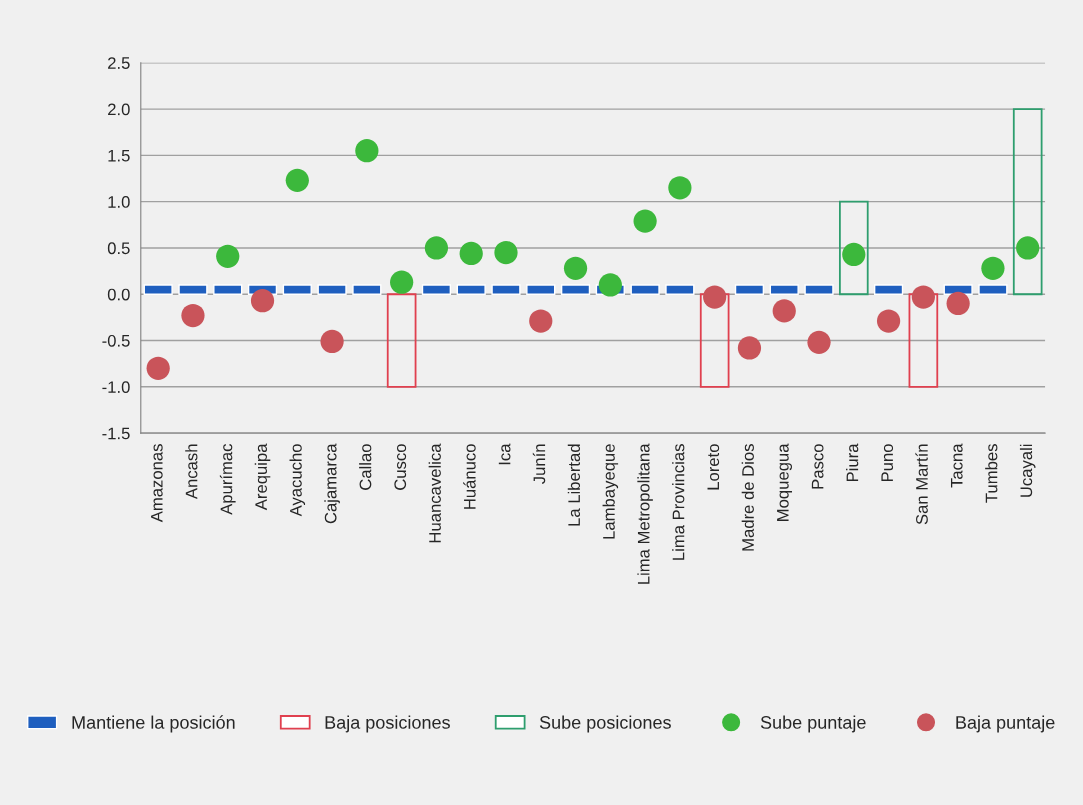 The height and width of the screenshot is (805, 1083). What do you see at coordinates (1005, 724) in the screenshot?
I see `legend-label: Baja puntaje` at bounding box center [1005, 724].